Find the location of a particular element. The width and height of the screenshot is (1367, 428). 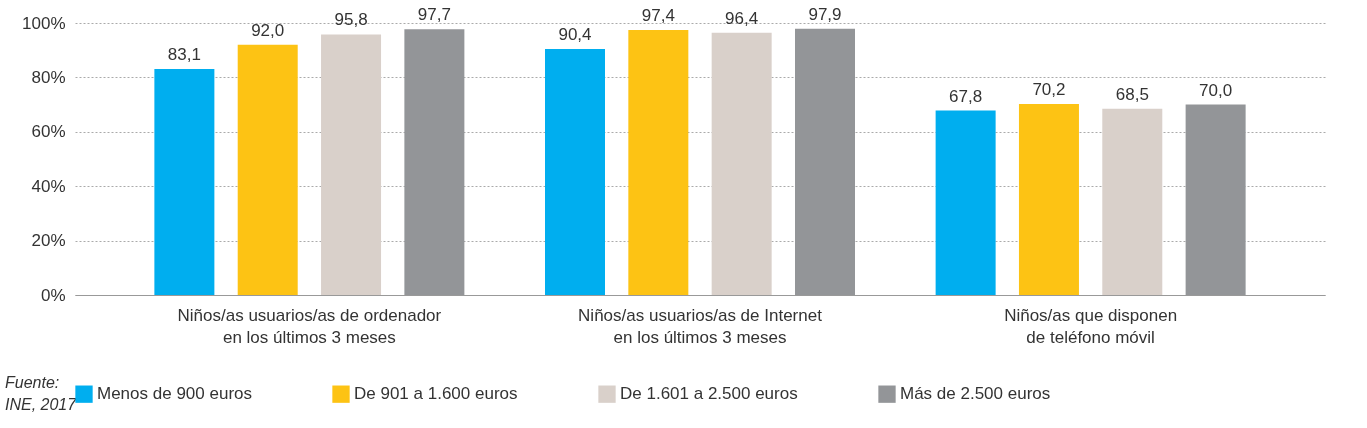

y-tick-label: 60% is located at coordinates (48, 132).